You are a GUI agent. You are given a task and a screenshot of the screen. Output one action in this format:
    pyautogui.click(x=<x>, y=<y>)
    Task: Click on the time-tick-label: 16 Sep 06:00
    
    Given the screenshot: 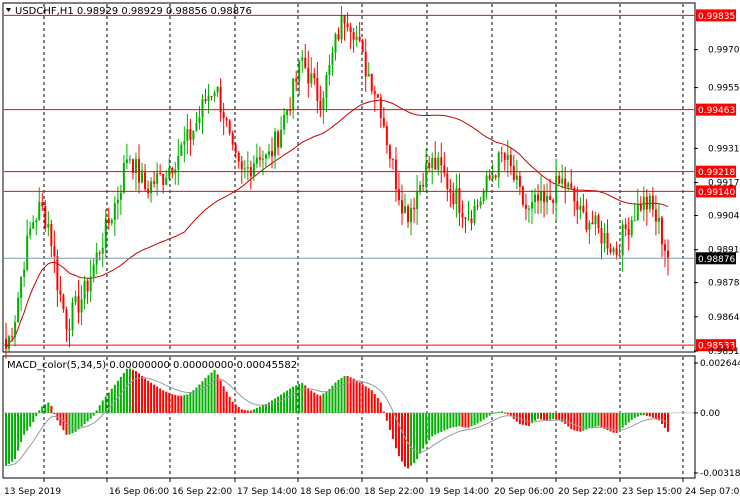 What is the action you would take?
    pyautogui.click(x=139, y=492)
    